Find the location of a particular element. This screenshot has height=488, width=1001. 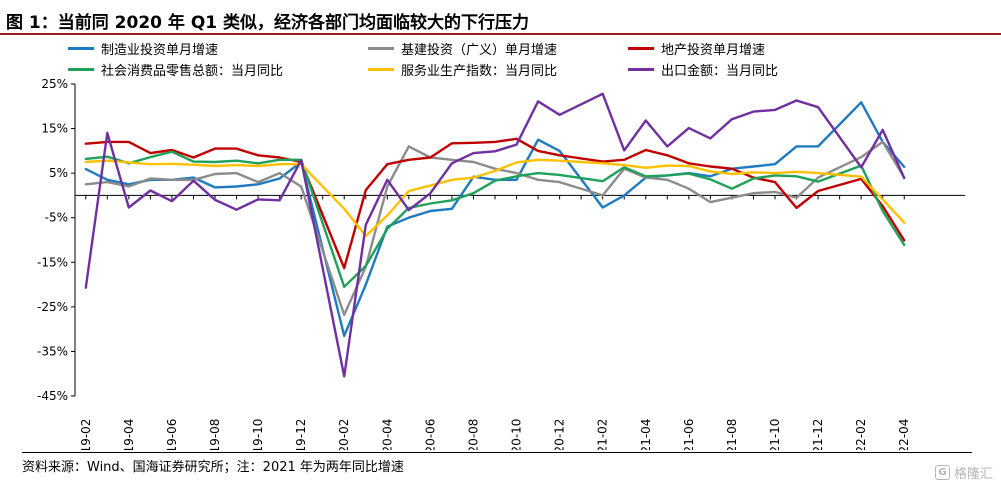

watermark: G 格隆汇 is located at coordinates (963, 472).